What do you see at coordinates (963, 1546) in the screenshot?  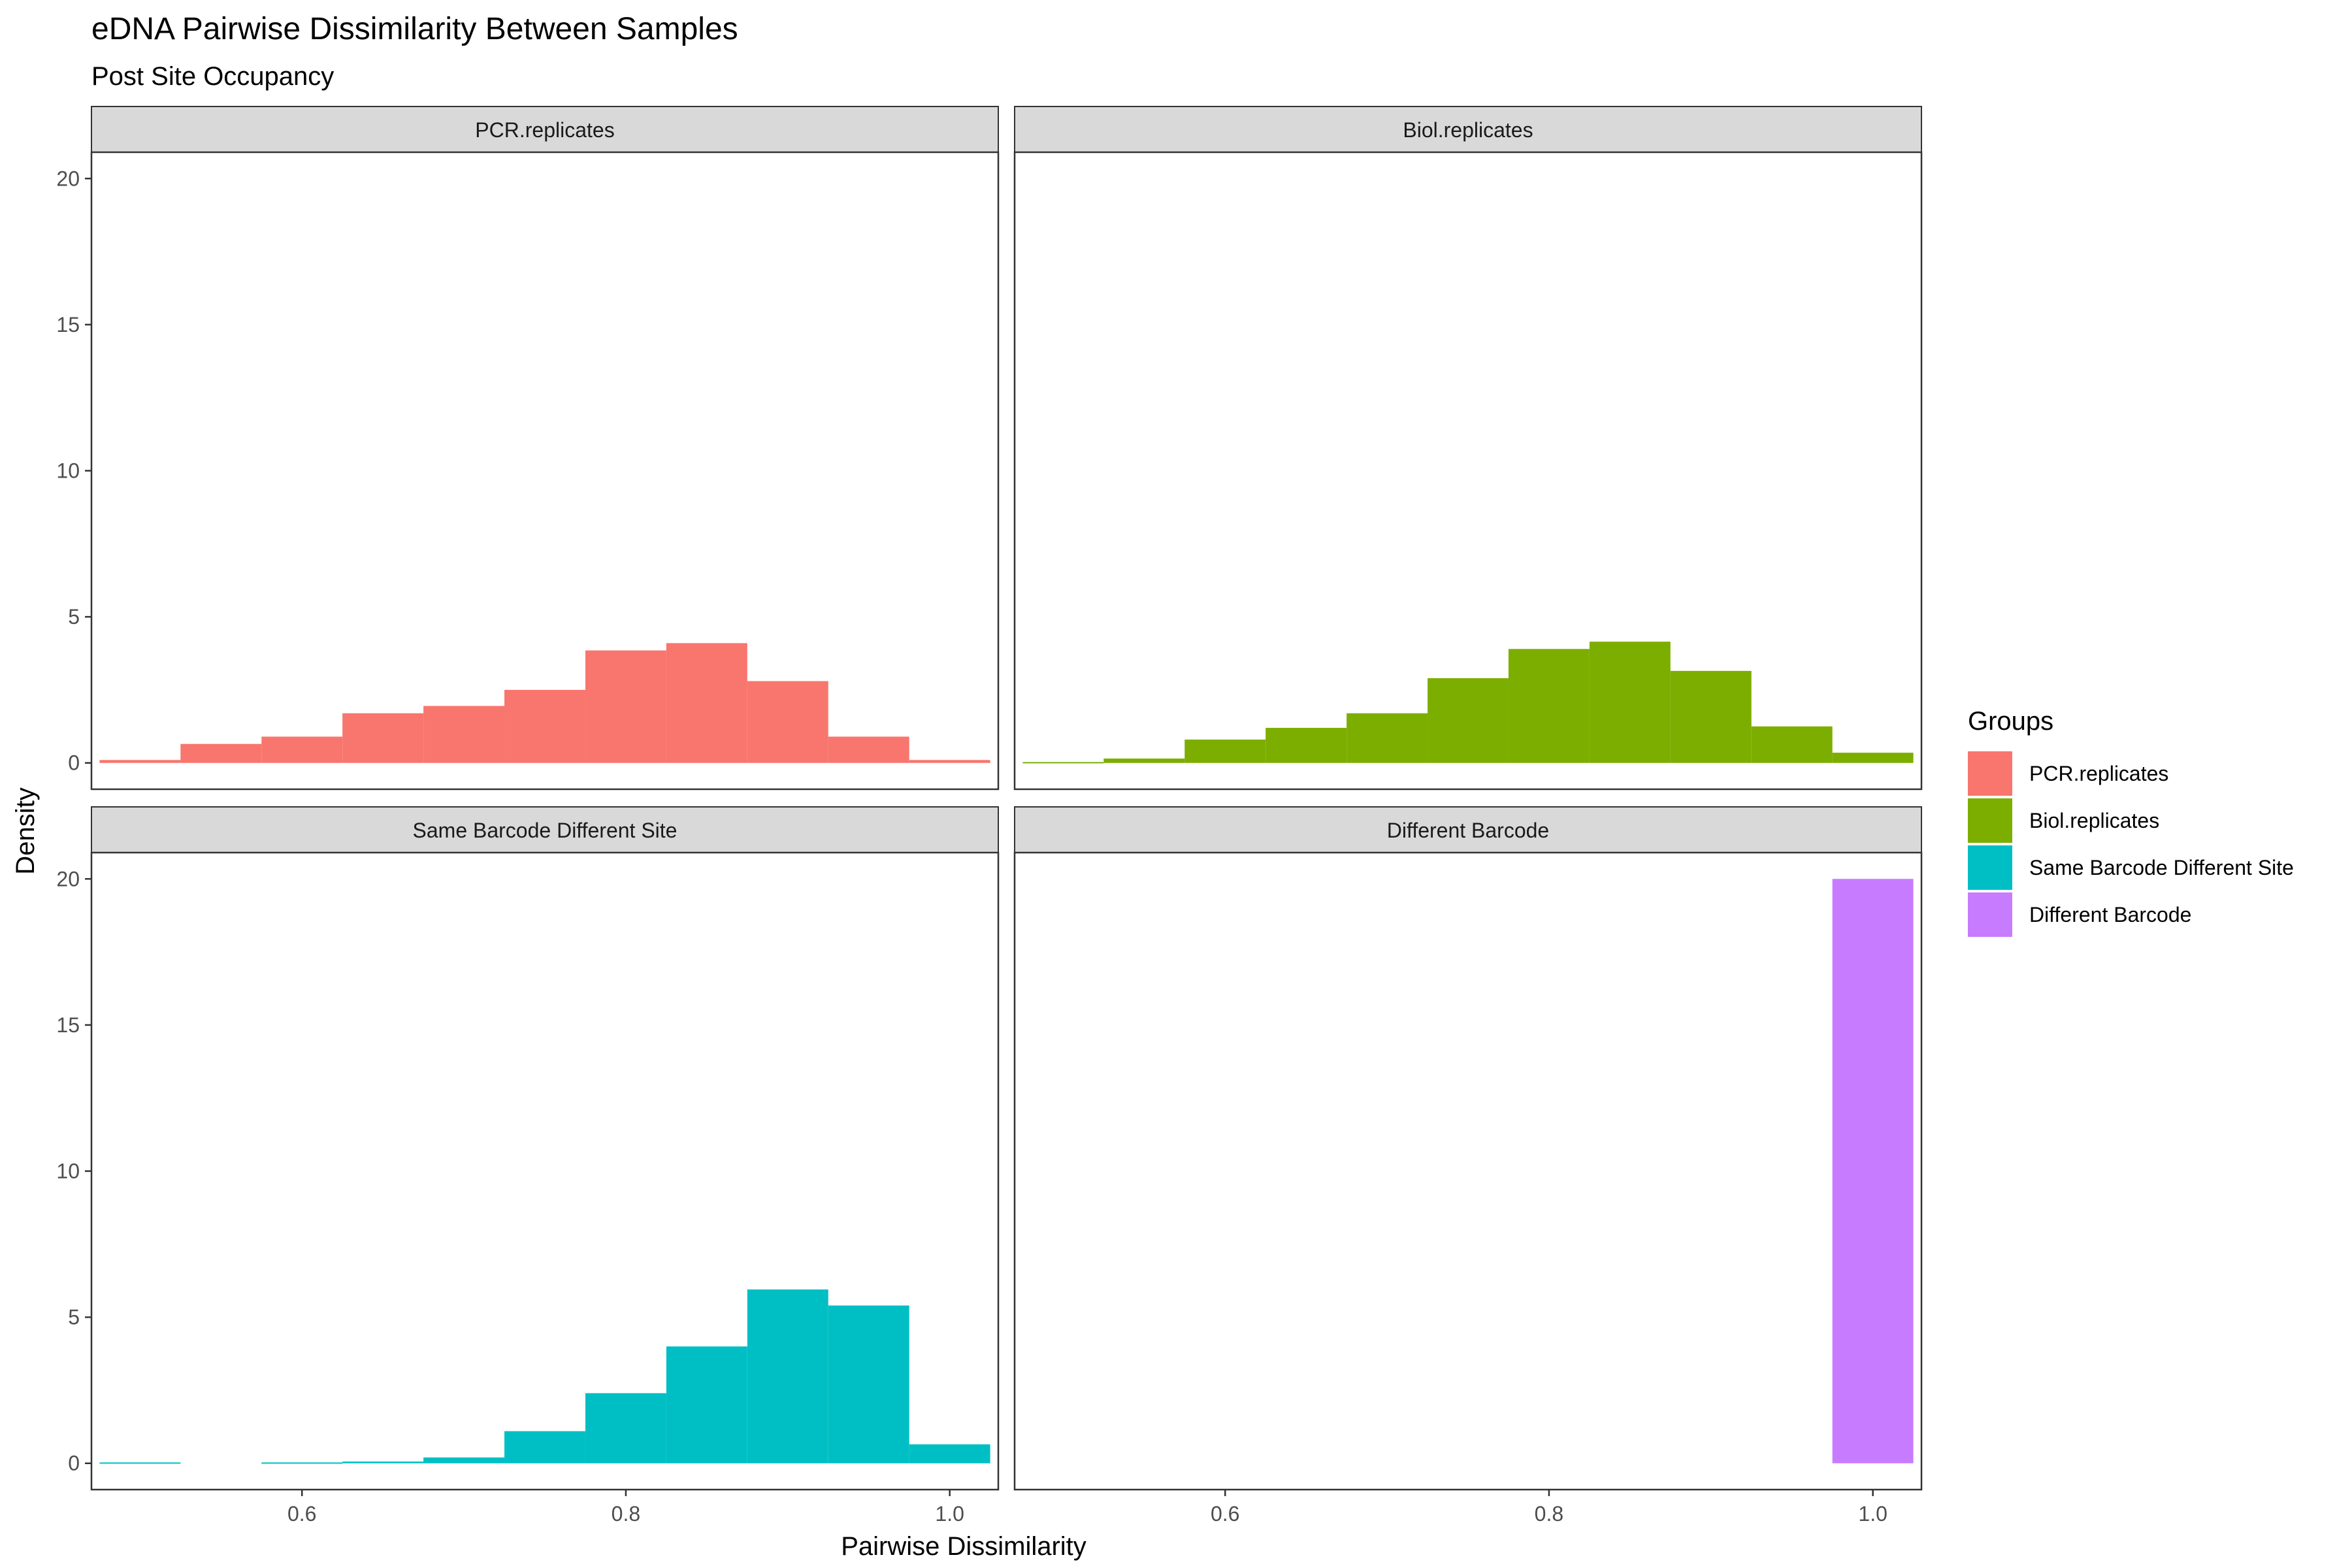 I see `x-axis-label: Pairwise Dissimilarity` at bounding box center [963, 1546].